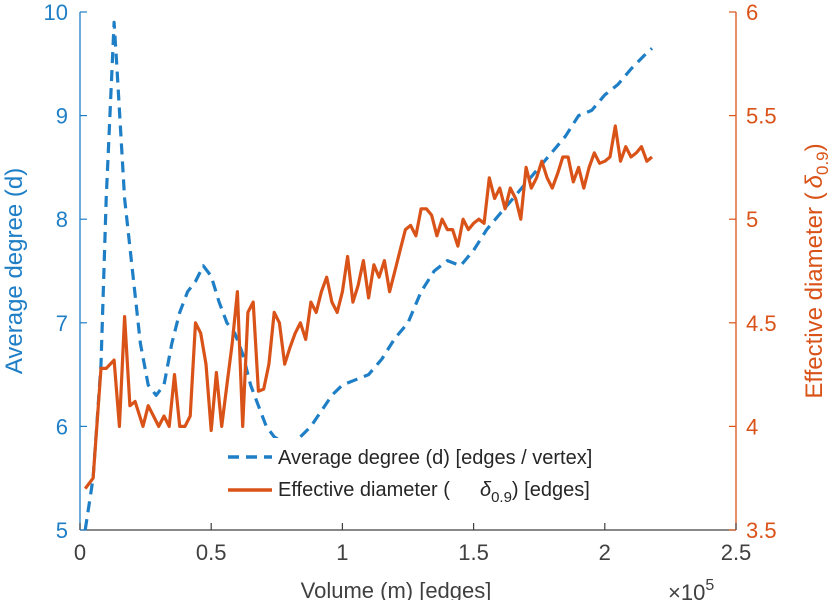 The width and height of the screenshot is (838, 600). Describe the element at coordinates (80, 552) in the screenshot. I see `x-tick-label: 0` at that location.